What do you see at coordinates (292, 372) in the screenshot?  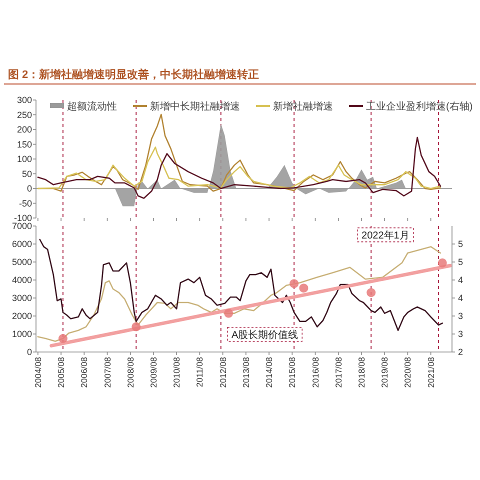 I see `x-tick-label: 2015/08` at bounding box center [292, 372].